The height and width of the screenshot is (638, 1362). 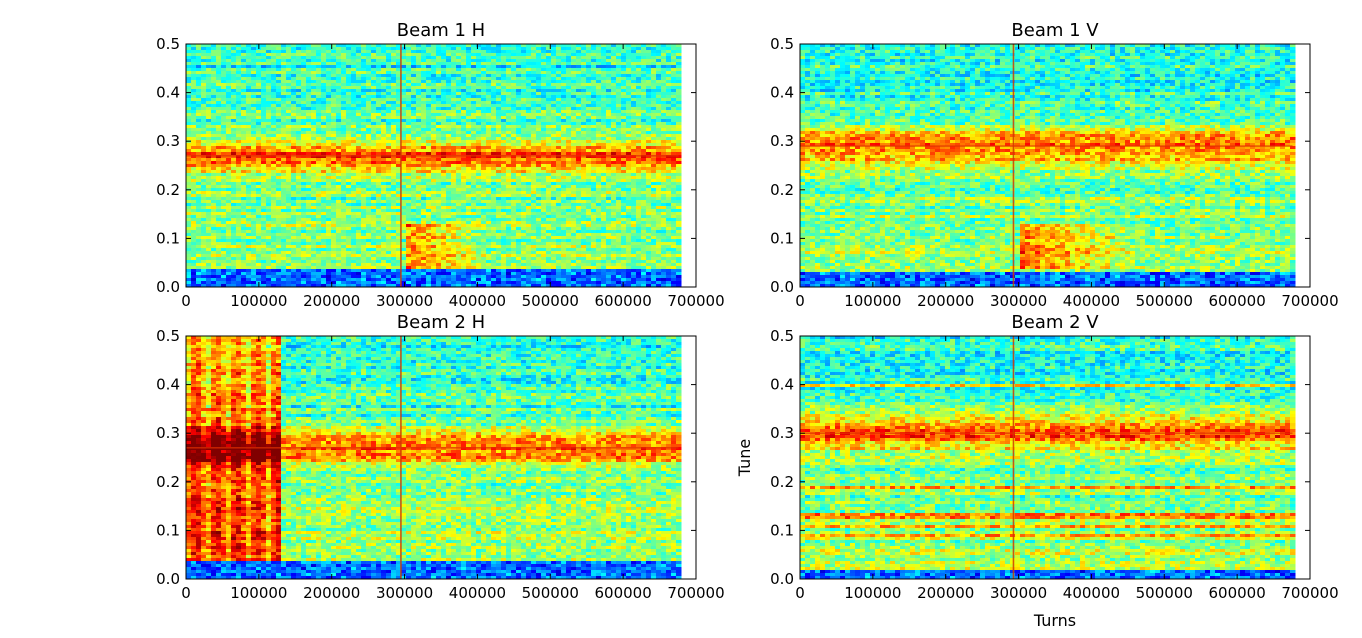 I want to click on x-axis-label-turns: Turns, so click(x=1054, y=620).